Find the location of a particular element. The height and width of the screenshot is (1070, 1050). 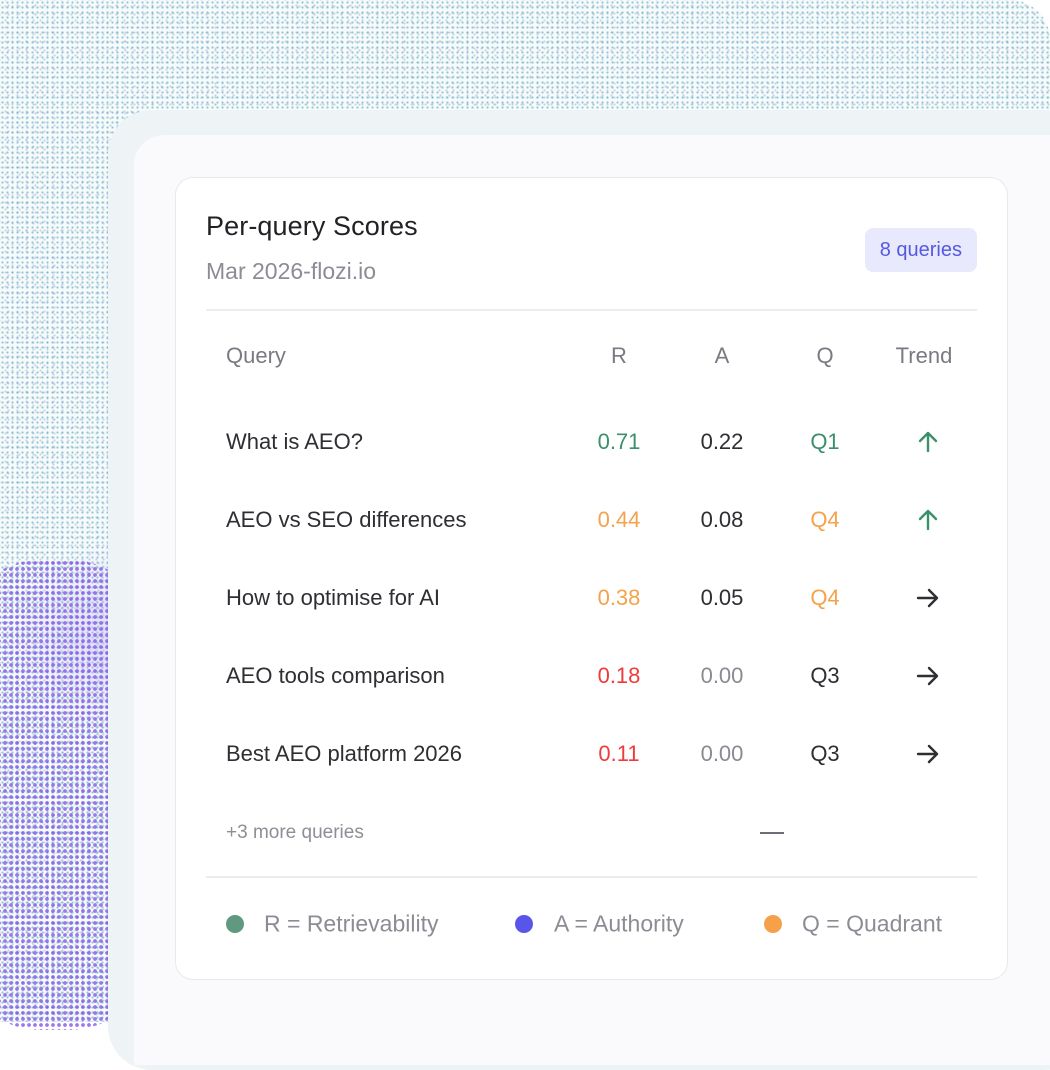

quadrant-cell: Q1 is located at coordinates (825, 441).